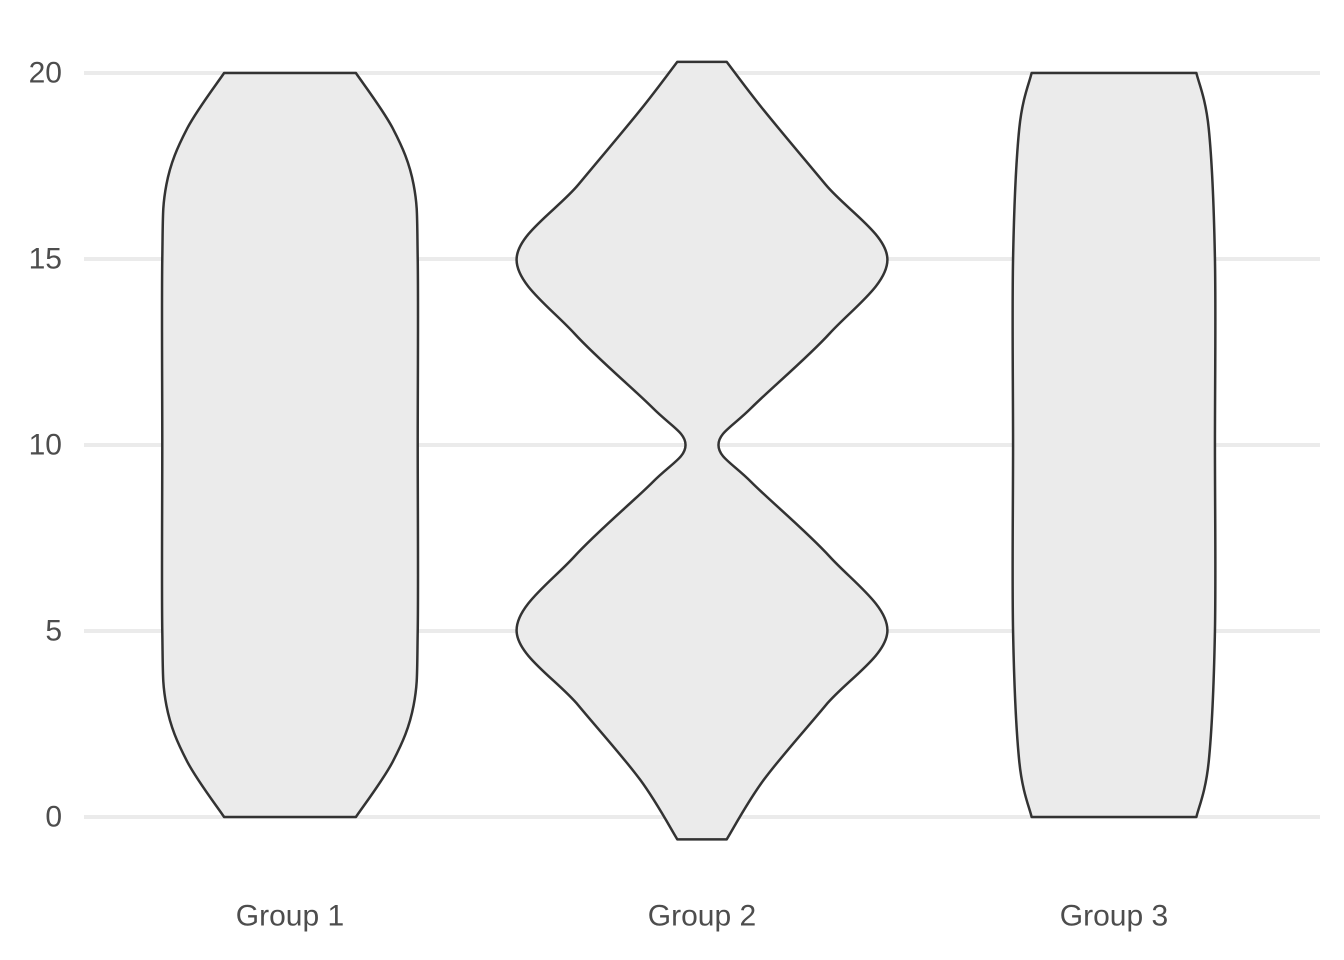 This screenshot has width=1344, height=960. What do you see at coordinates (290, 916) in the screenshot?
I see `x-tick-label-group-1: Group 1` at bounding box center [290, 916].